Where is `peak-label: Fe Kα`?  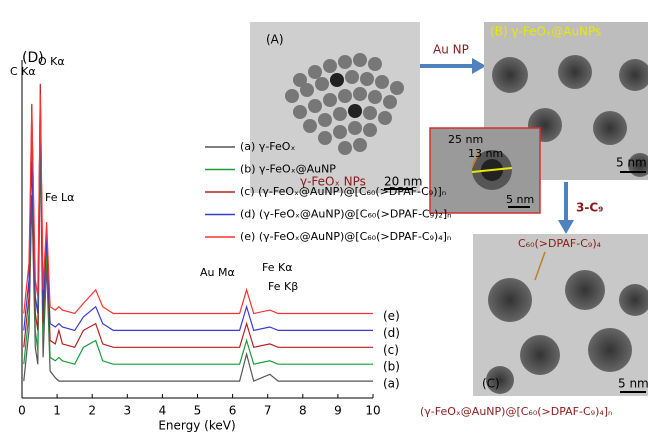 peak-label: Fe Kα is located at coordinates (277, 267).